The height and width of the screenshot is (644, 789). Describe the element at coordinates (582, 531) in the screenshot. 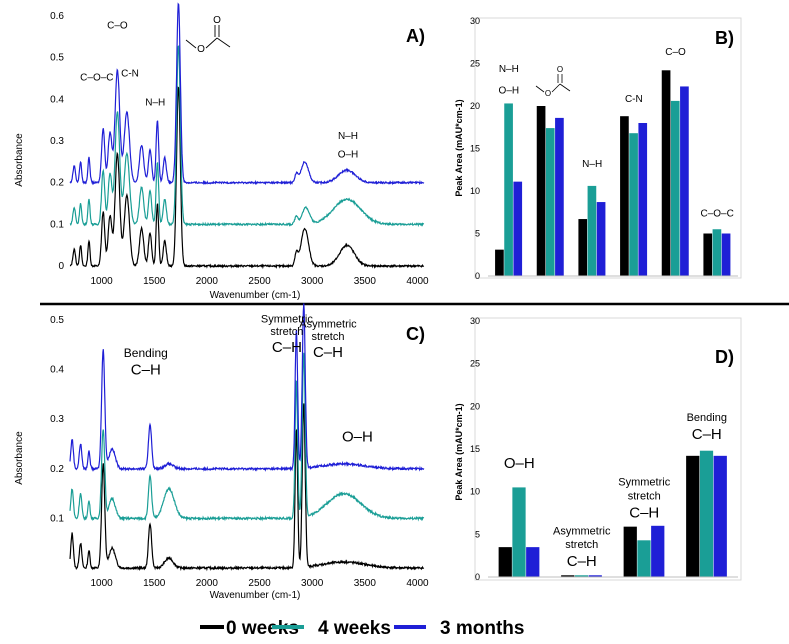

I see `group-label: Asymmetric` at that location.